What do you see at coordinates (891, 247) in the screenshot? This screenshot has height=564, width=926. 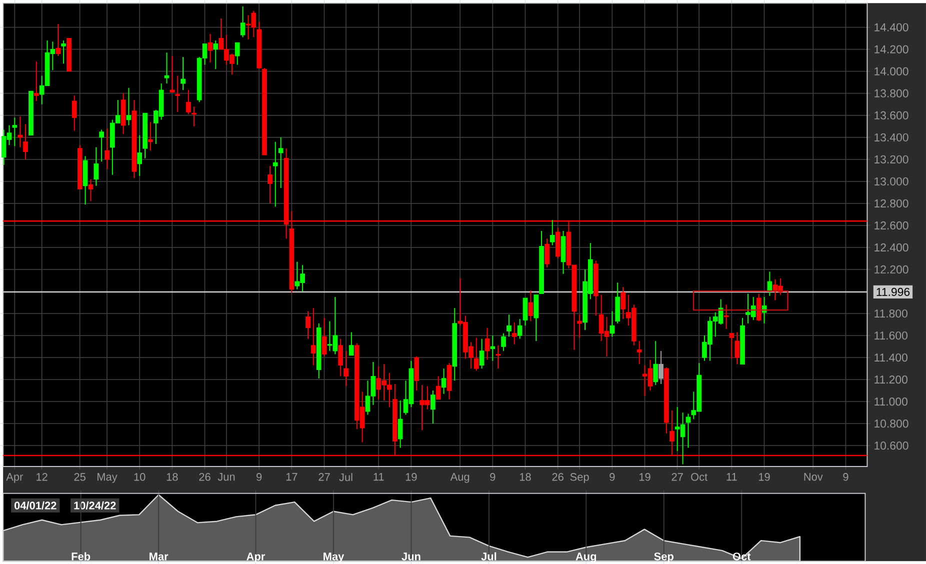 I see `y-tick-label: 12.400` at bounding box center [891, 247].